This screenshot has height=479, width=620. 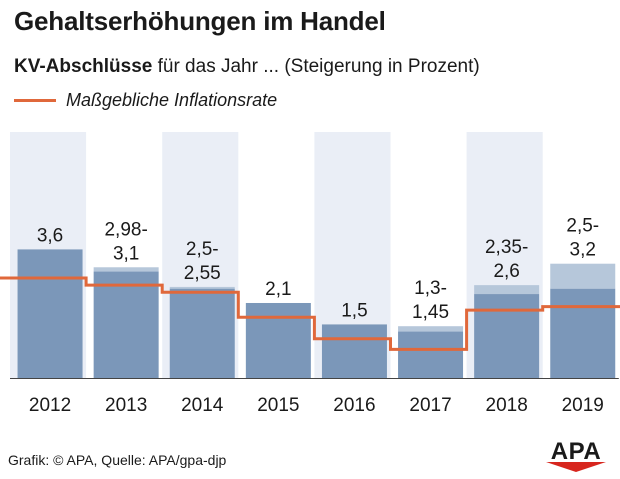 What do you see at coordinates (506, 271) in the screenshot?
I see `data-label-2018: 2,6` at bounding box center [506, 271].